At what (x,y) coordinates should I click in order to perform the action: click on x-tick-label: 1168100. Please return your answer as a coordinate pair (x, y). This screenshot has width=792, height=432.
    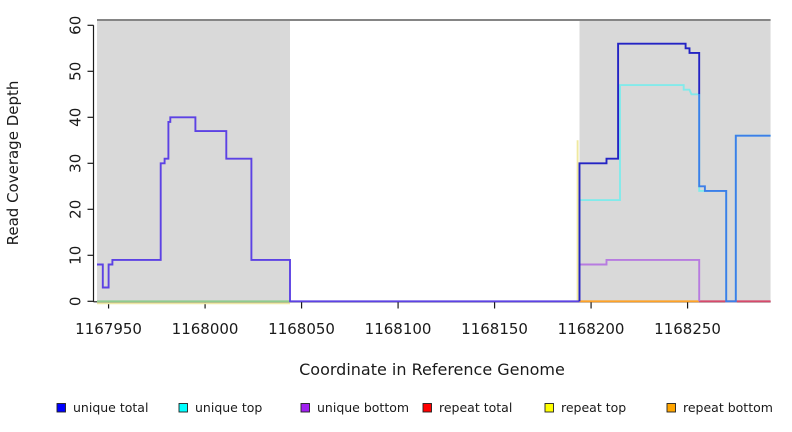
    Looking at the image, I should click on (398, 329).